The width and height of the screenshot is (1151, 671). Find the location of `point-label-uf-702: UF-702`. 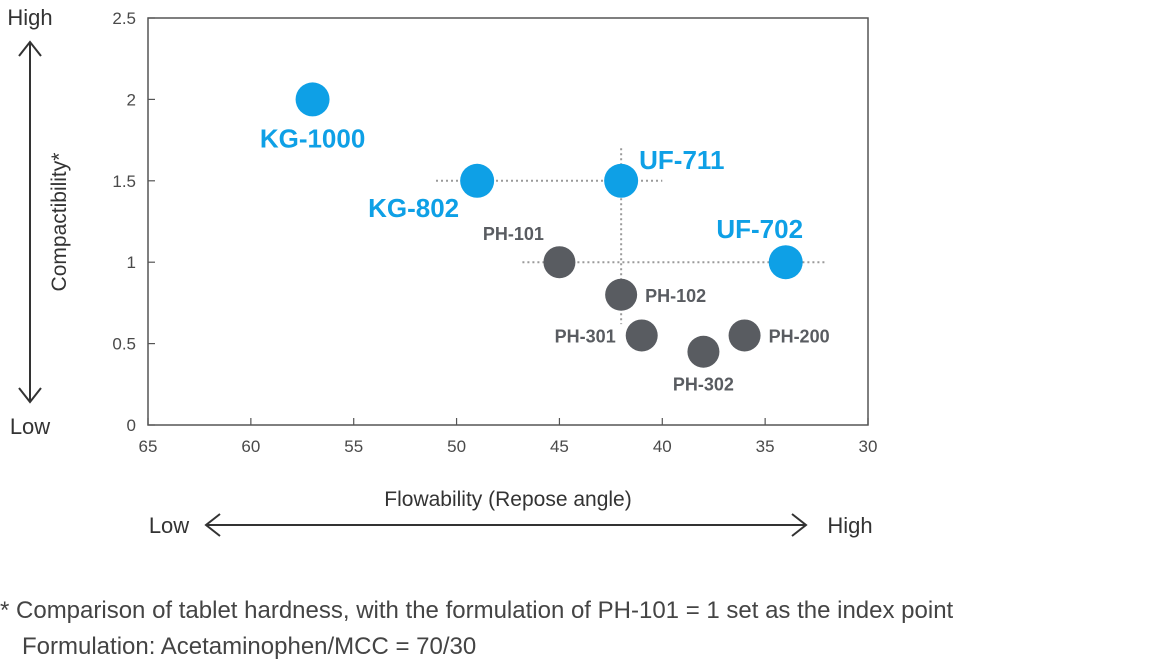

point-label-uf-702: UF-702 is located at coordinates (759, 229).